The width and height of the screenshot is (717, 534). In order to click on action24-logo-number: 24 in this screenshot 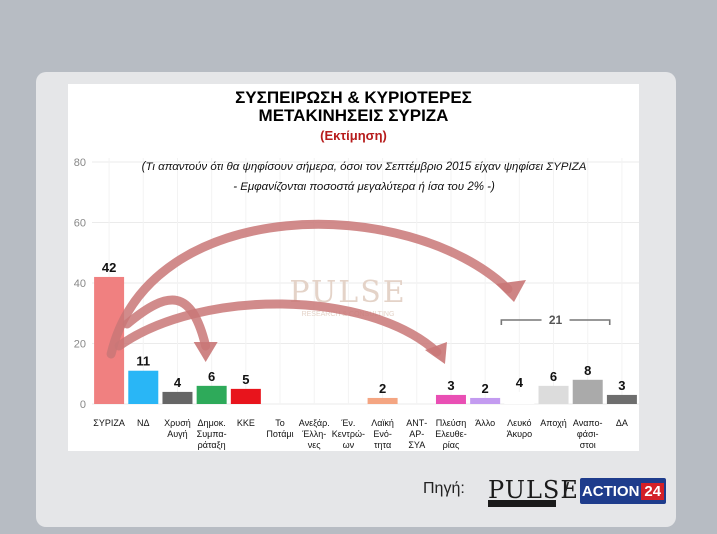, I will do `click(653, 491)`.